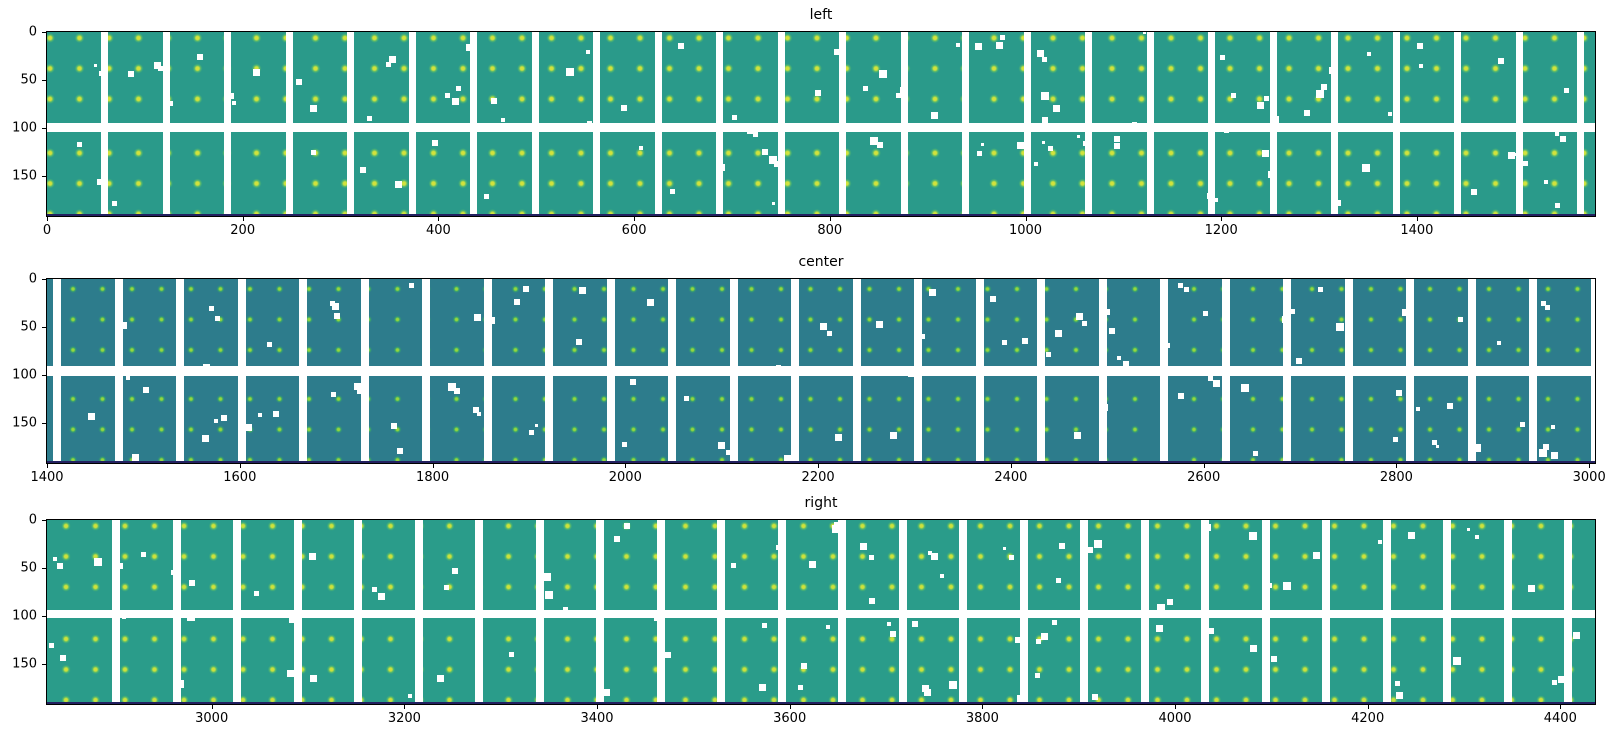 This screenshot has width=1613, height=744. I want to click on x-tick-label: 400, so click(438, 230).